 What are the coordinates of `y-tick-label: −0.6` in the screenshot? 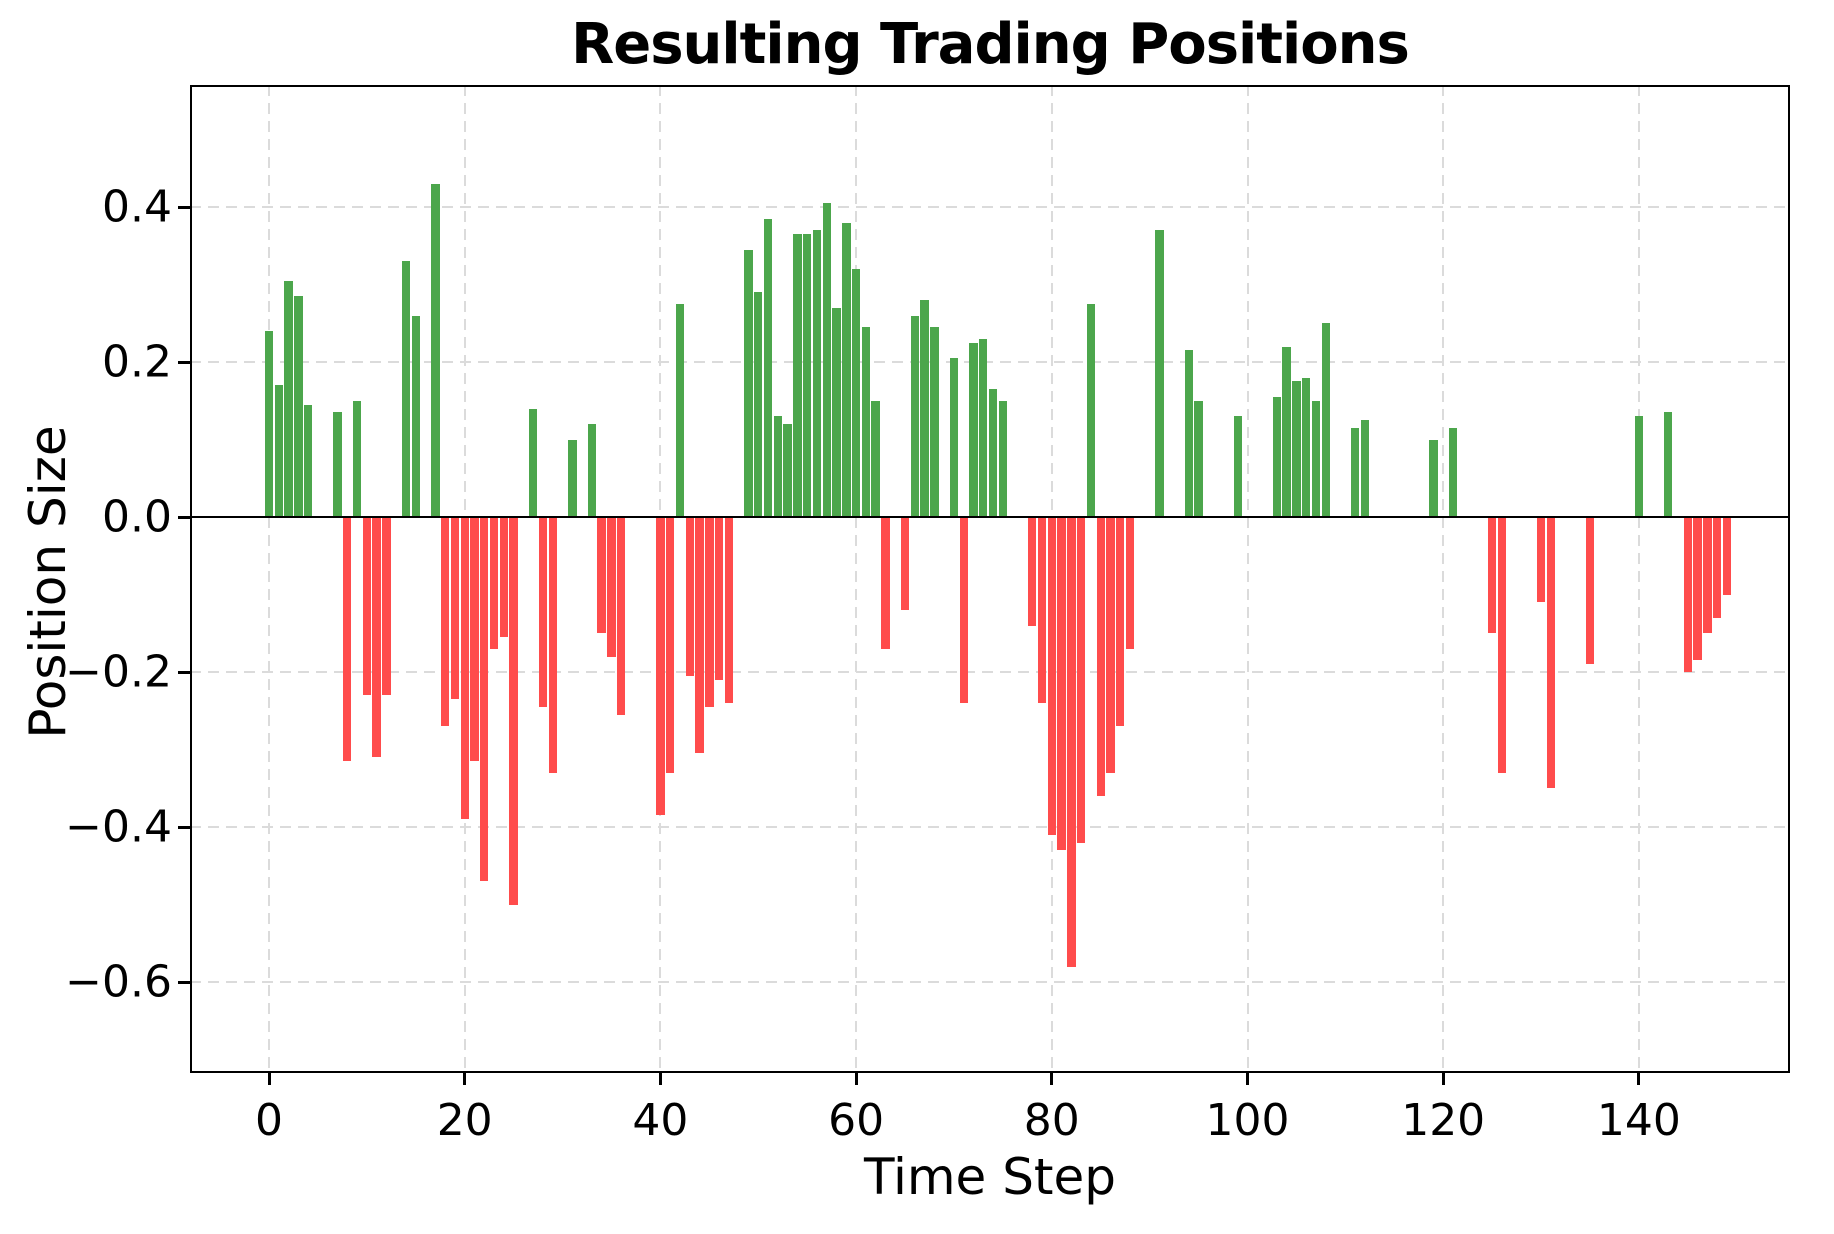 It's located at (118, 982).